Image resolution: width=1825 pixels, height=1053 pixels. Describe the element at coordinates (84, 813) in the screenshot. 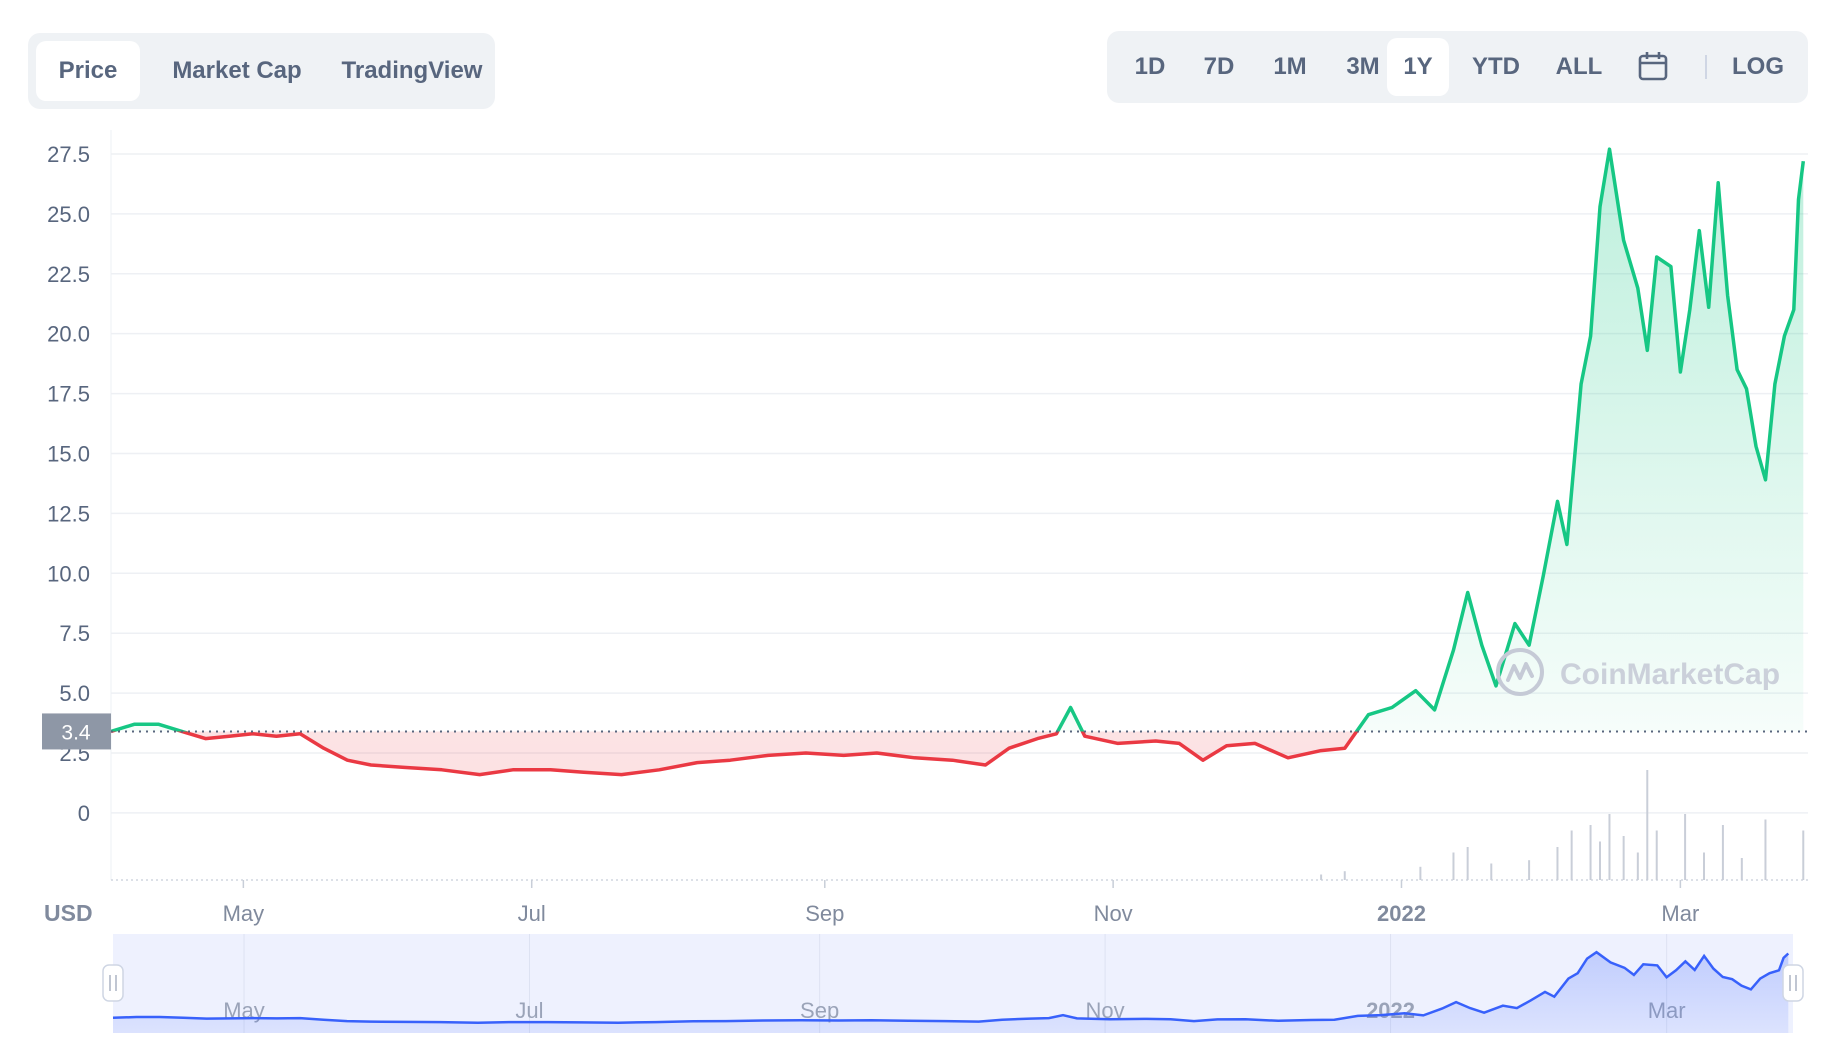

I see `y-tick-label: 0` at that location.